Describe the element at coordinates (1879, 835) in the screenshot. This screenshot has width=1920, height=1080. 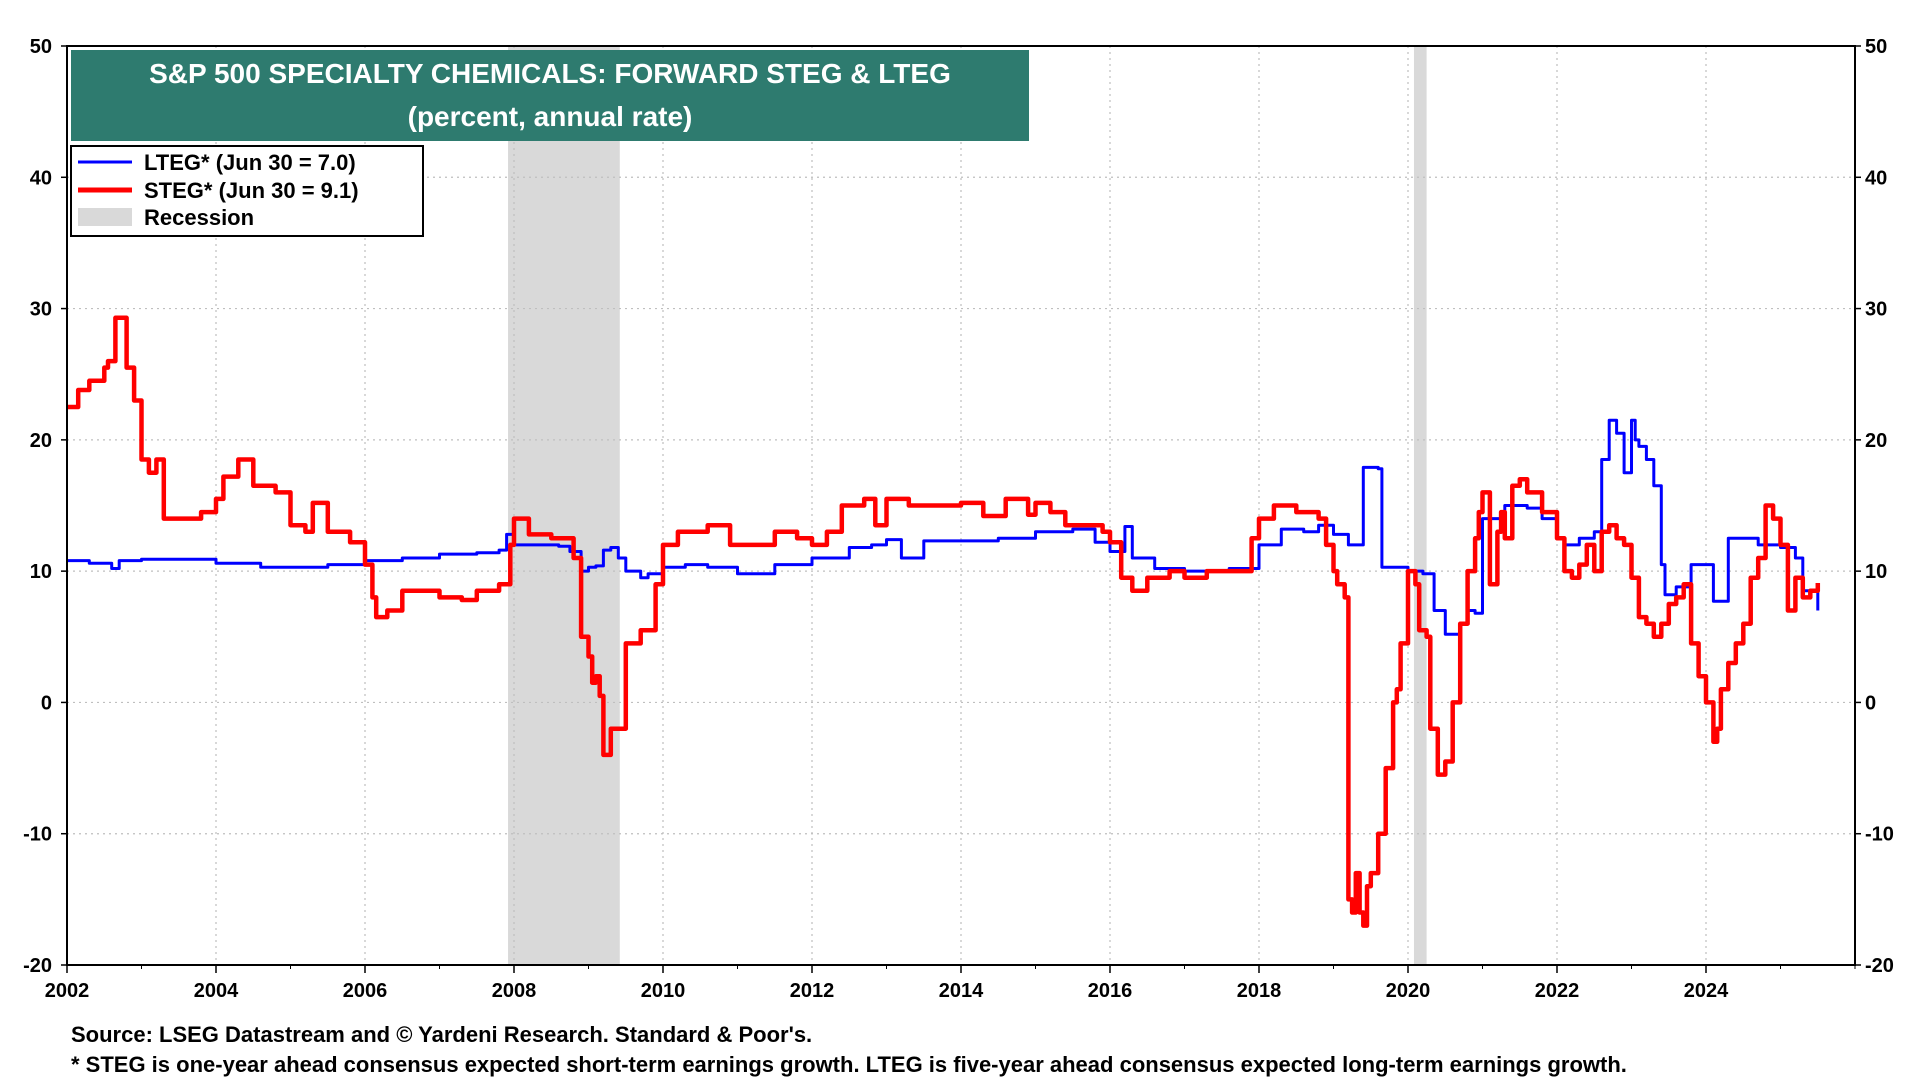
I see `y-tick-label-right-6: -10` at that location.